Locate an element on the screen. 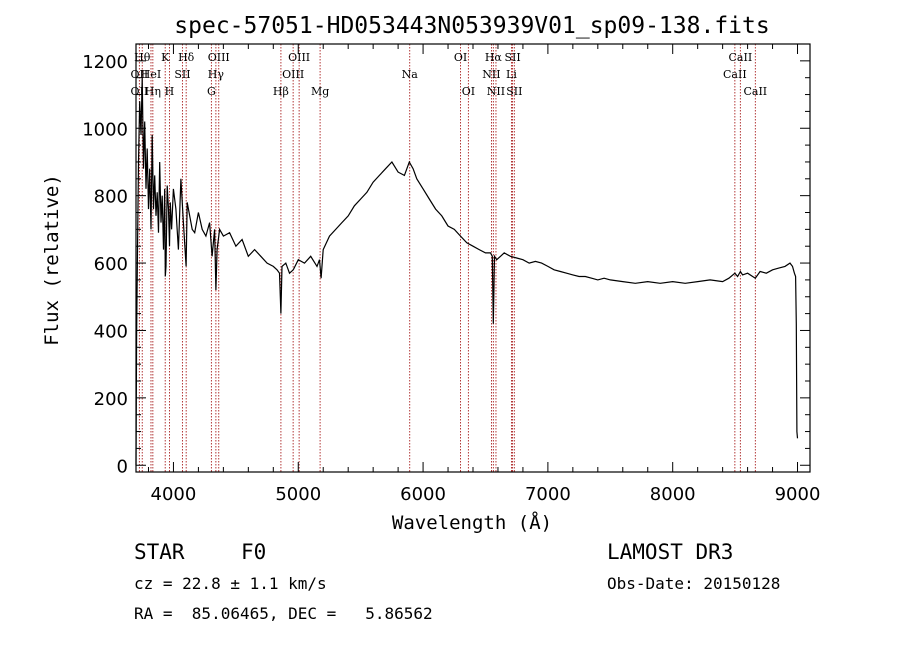 The image size is (900, 649). x-tick-label: 6000 is located at coordinates (423, 494).